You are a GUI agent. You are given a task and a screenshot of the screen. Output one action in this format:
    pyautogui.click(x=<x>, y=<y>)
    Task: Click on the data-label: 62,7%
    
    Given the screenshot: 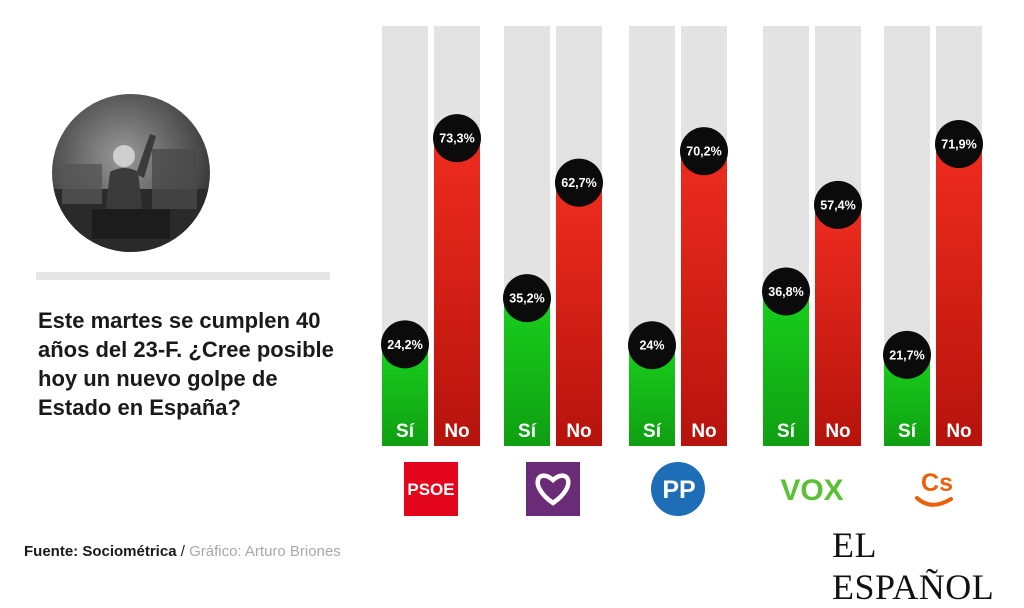 What is the action you would take?
    pyautogui.click(x=578, y=183)
    